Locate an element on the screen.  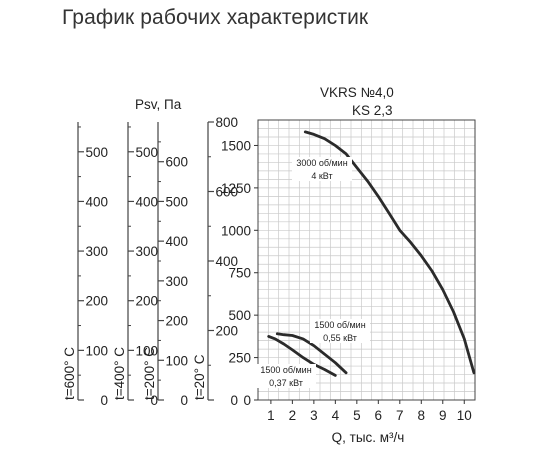
annotation-power: 0,37 кВт is located at coordinates (286, 383).